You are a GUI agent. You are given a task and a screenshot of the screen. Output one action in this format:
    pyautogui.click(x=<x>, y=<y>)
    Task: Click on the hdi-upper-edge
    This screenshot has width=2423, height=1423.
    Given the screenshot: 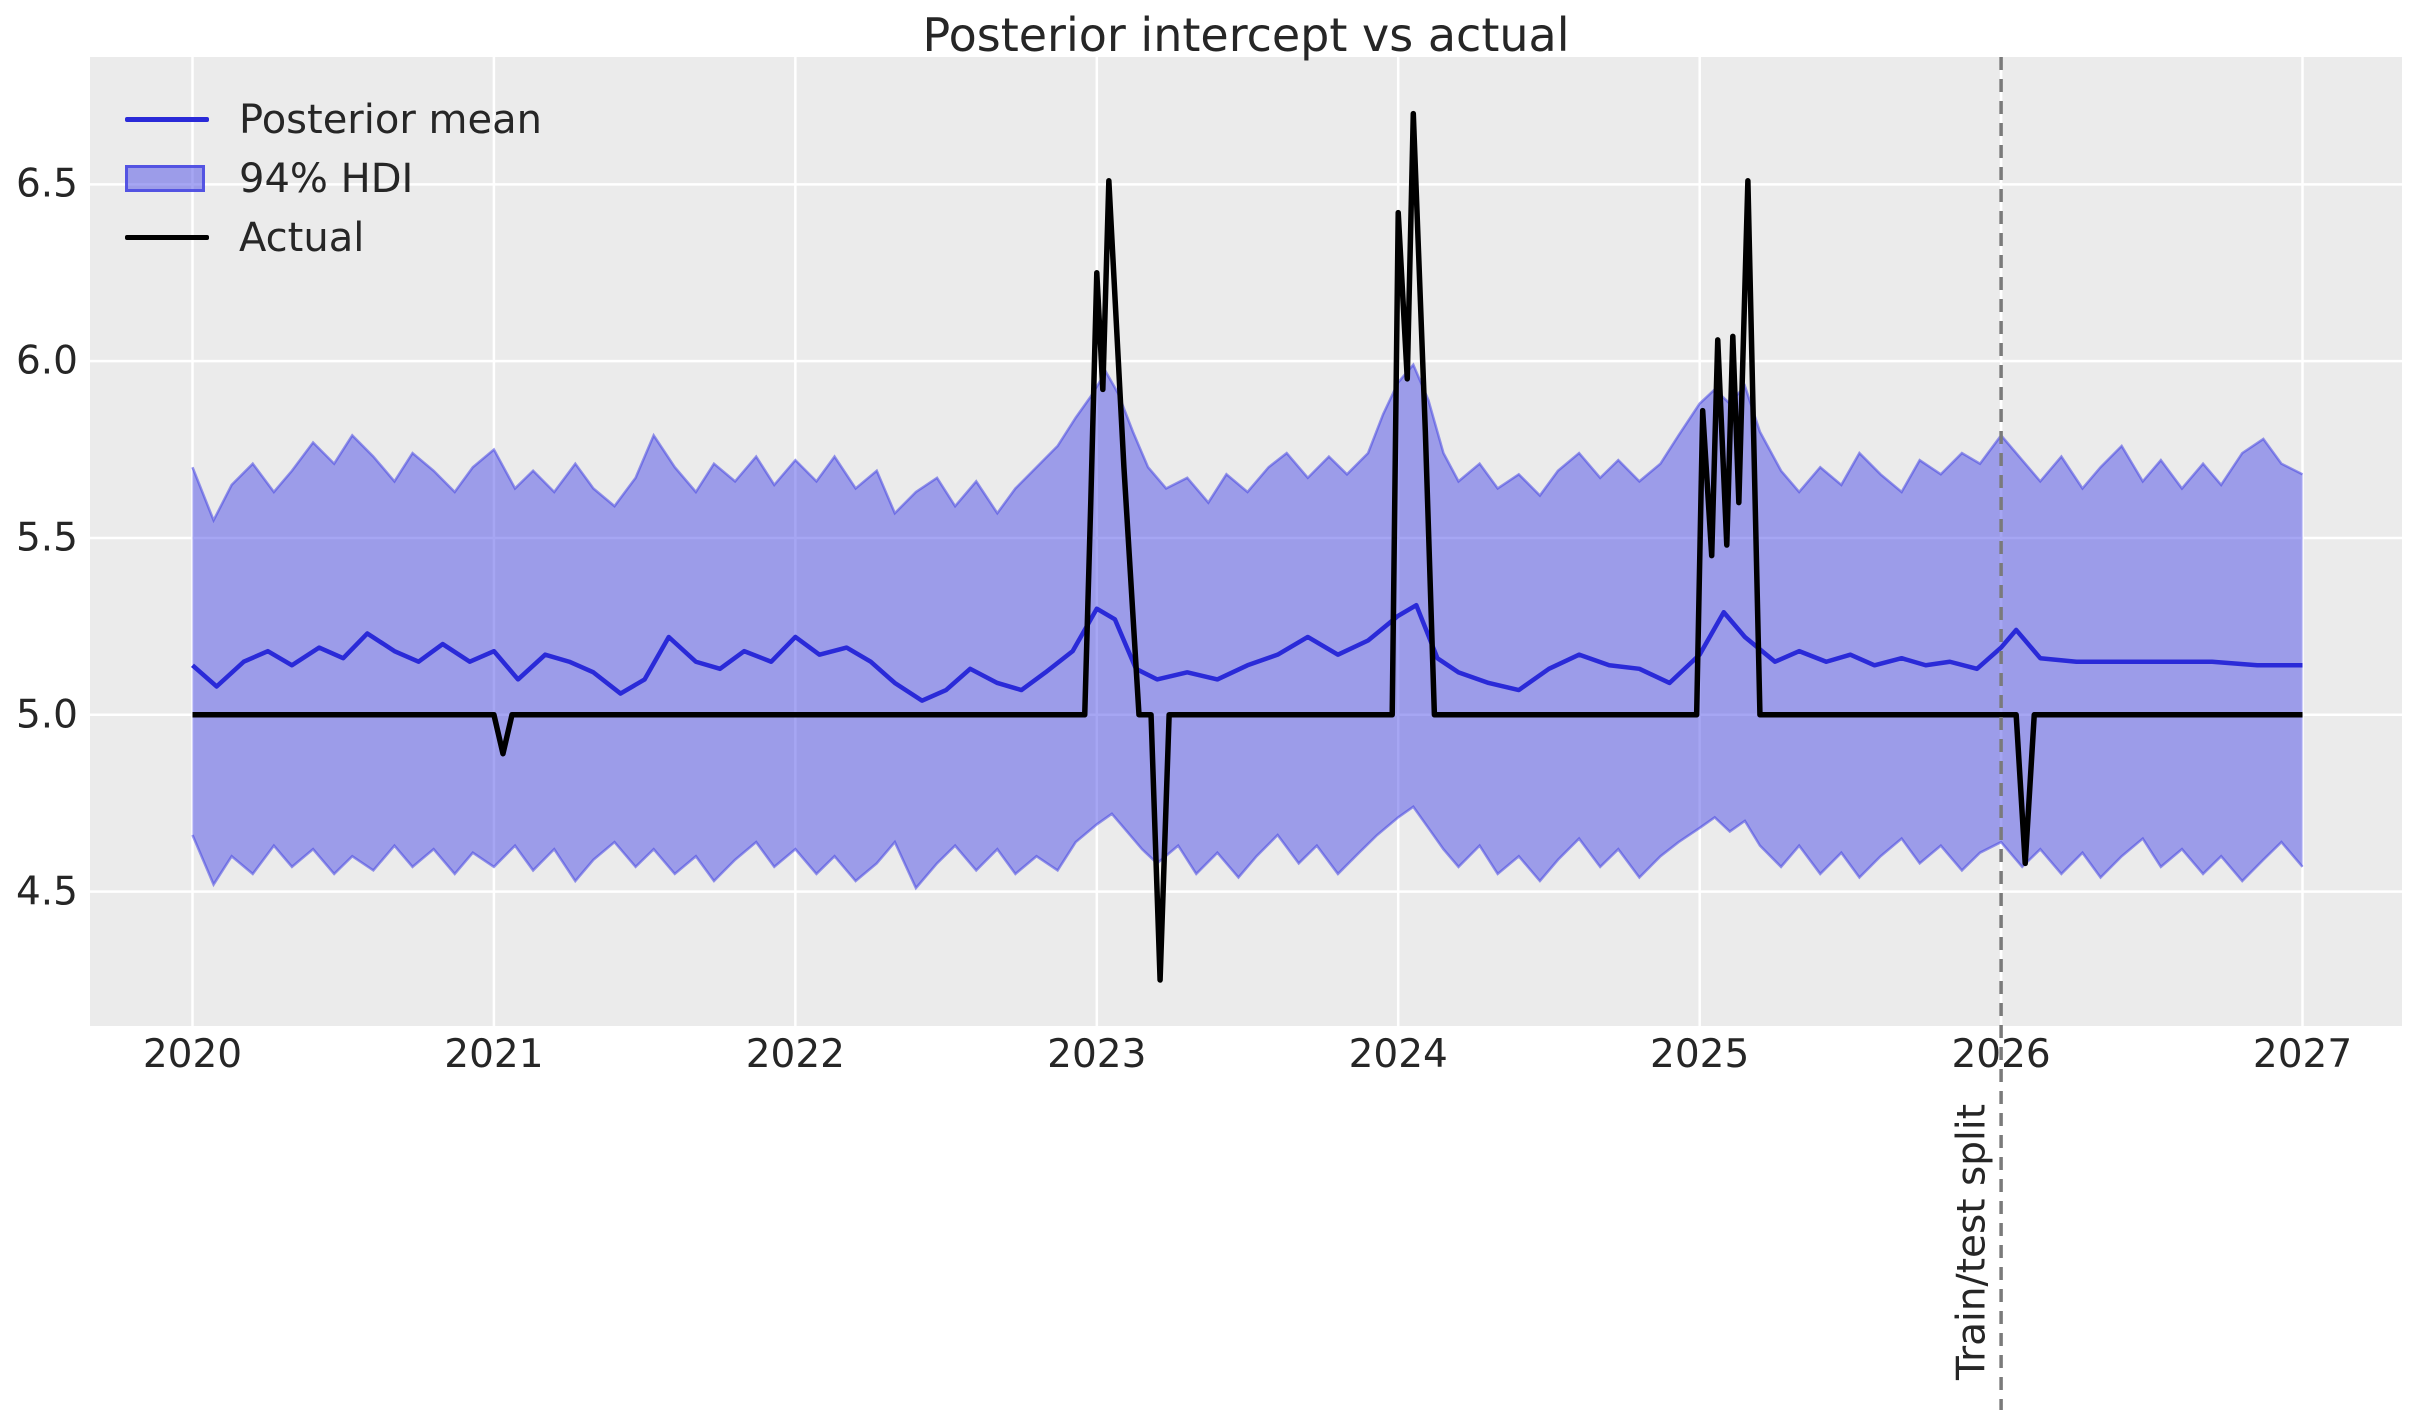 What is the action you would take?
    pyautogui.click(x=1247, y=443)
    